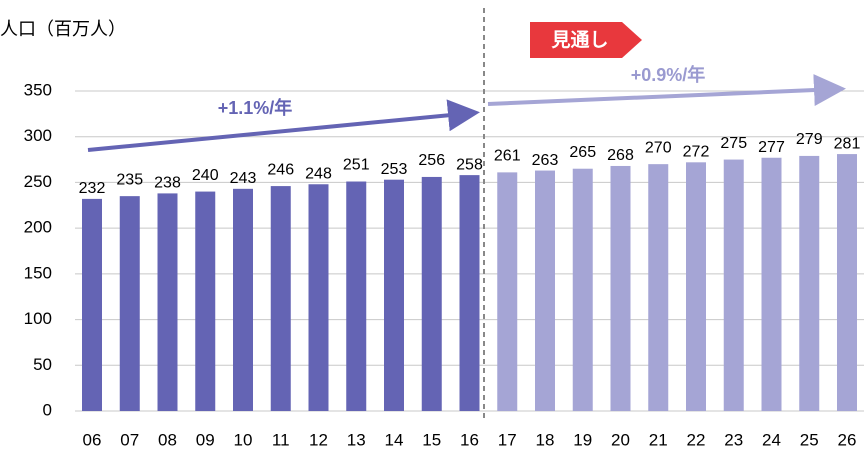 The image size is (864, 453). I want to click on y-tick-label: 300, so click(38, 135).